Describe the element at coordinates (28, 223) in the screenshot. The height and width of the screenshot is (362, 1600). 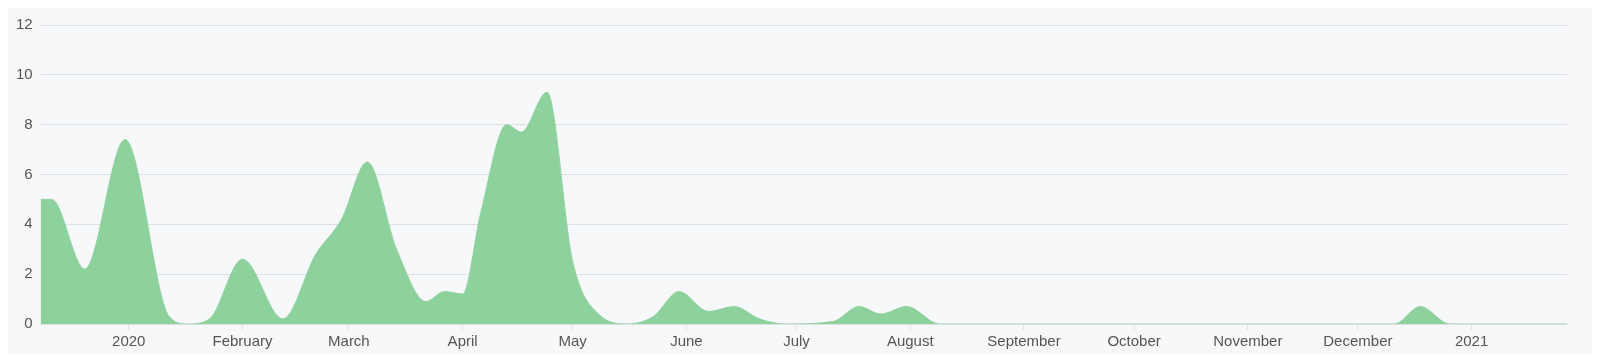
I see `y-tick-label: 4` at that location.